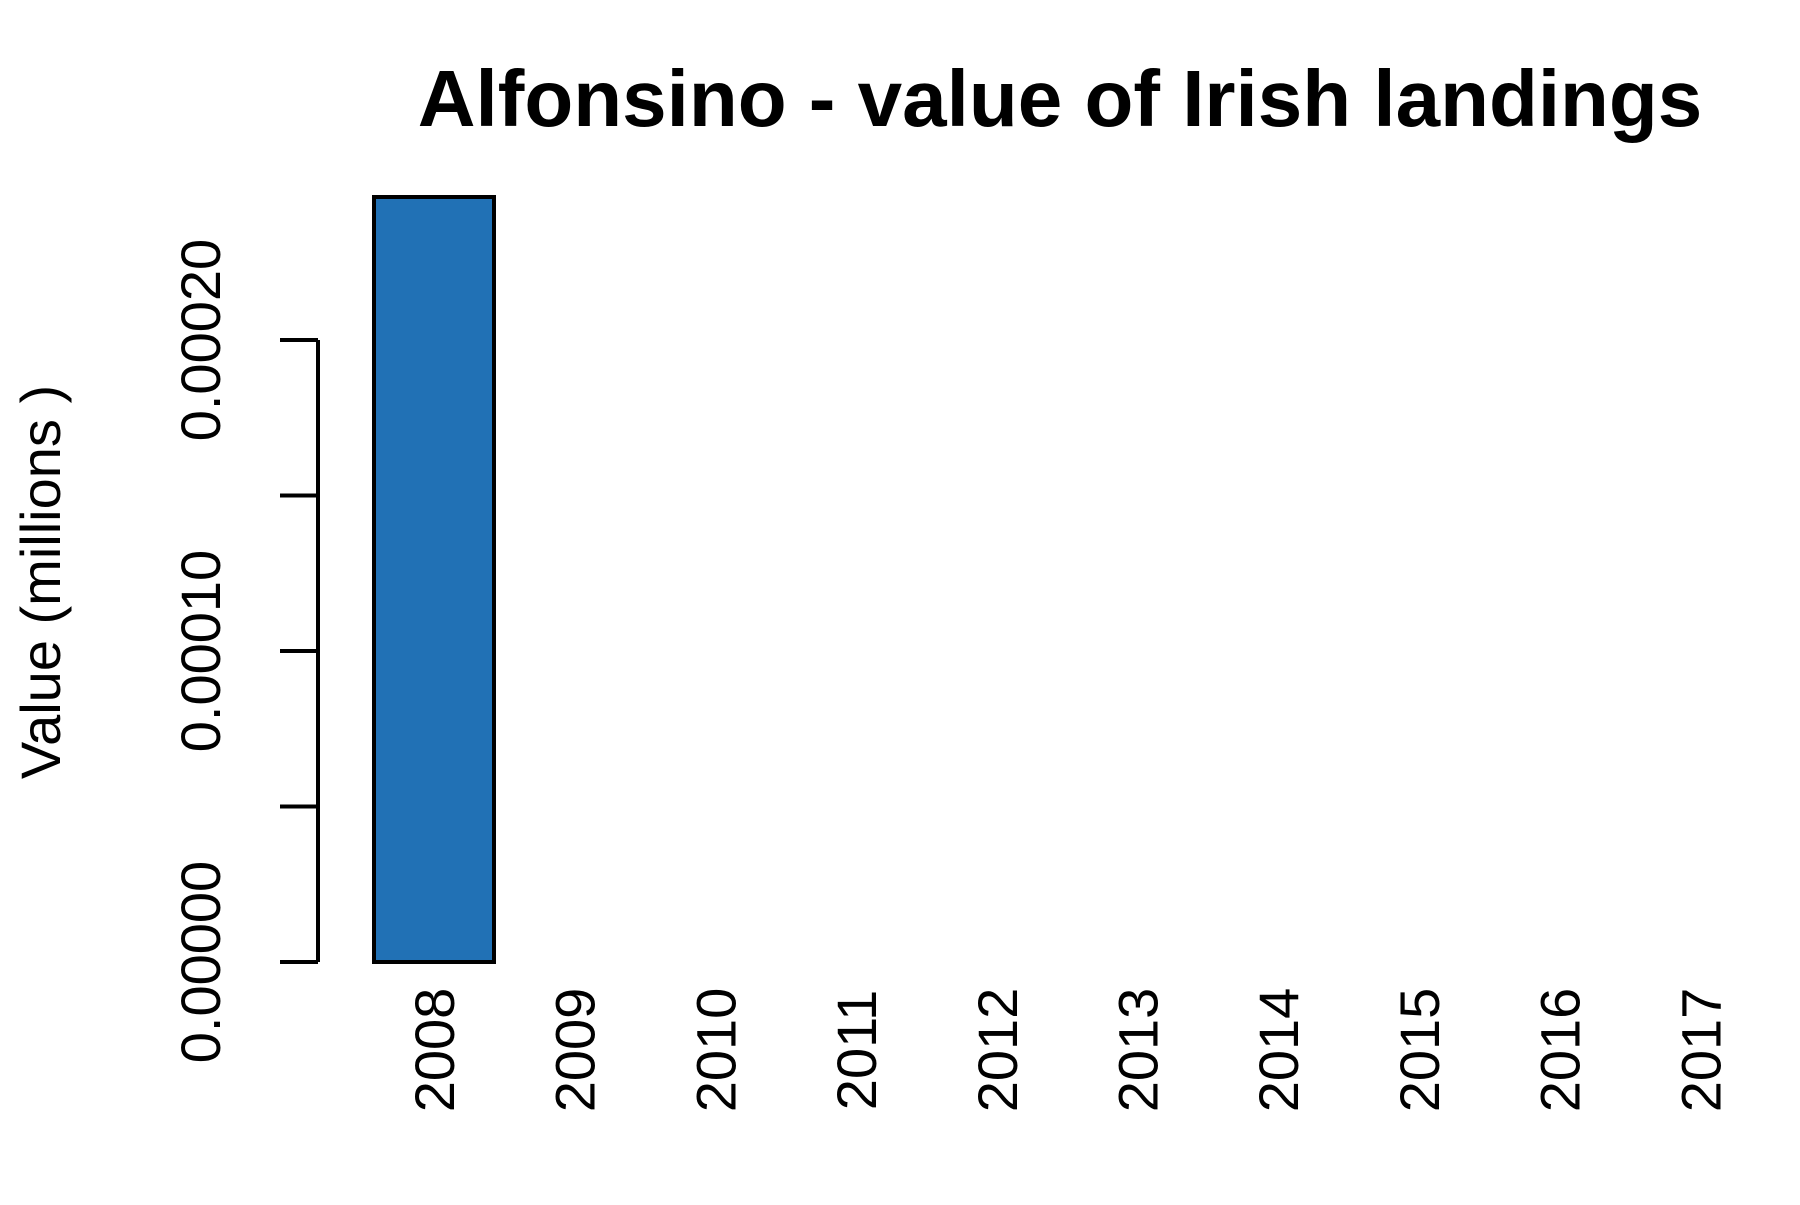  I want to click on x-tick-label: 2012, so click(997, 1050).